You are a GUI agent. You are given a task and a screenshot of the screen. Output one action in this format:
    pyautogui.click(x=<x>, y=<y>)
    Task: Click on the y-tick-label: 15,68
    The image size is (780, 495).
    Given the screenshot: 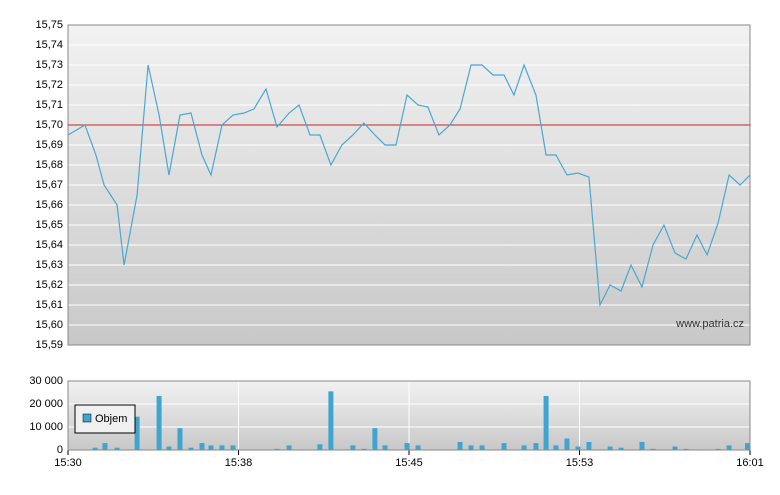 What is the action you would take?
    pyautogui.click(x=49, y=165)
    